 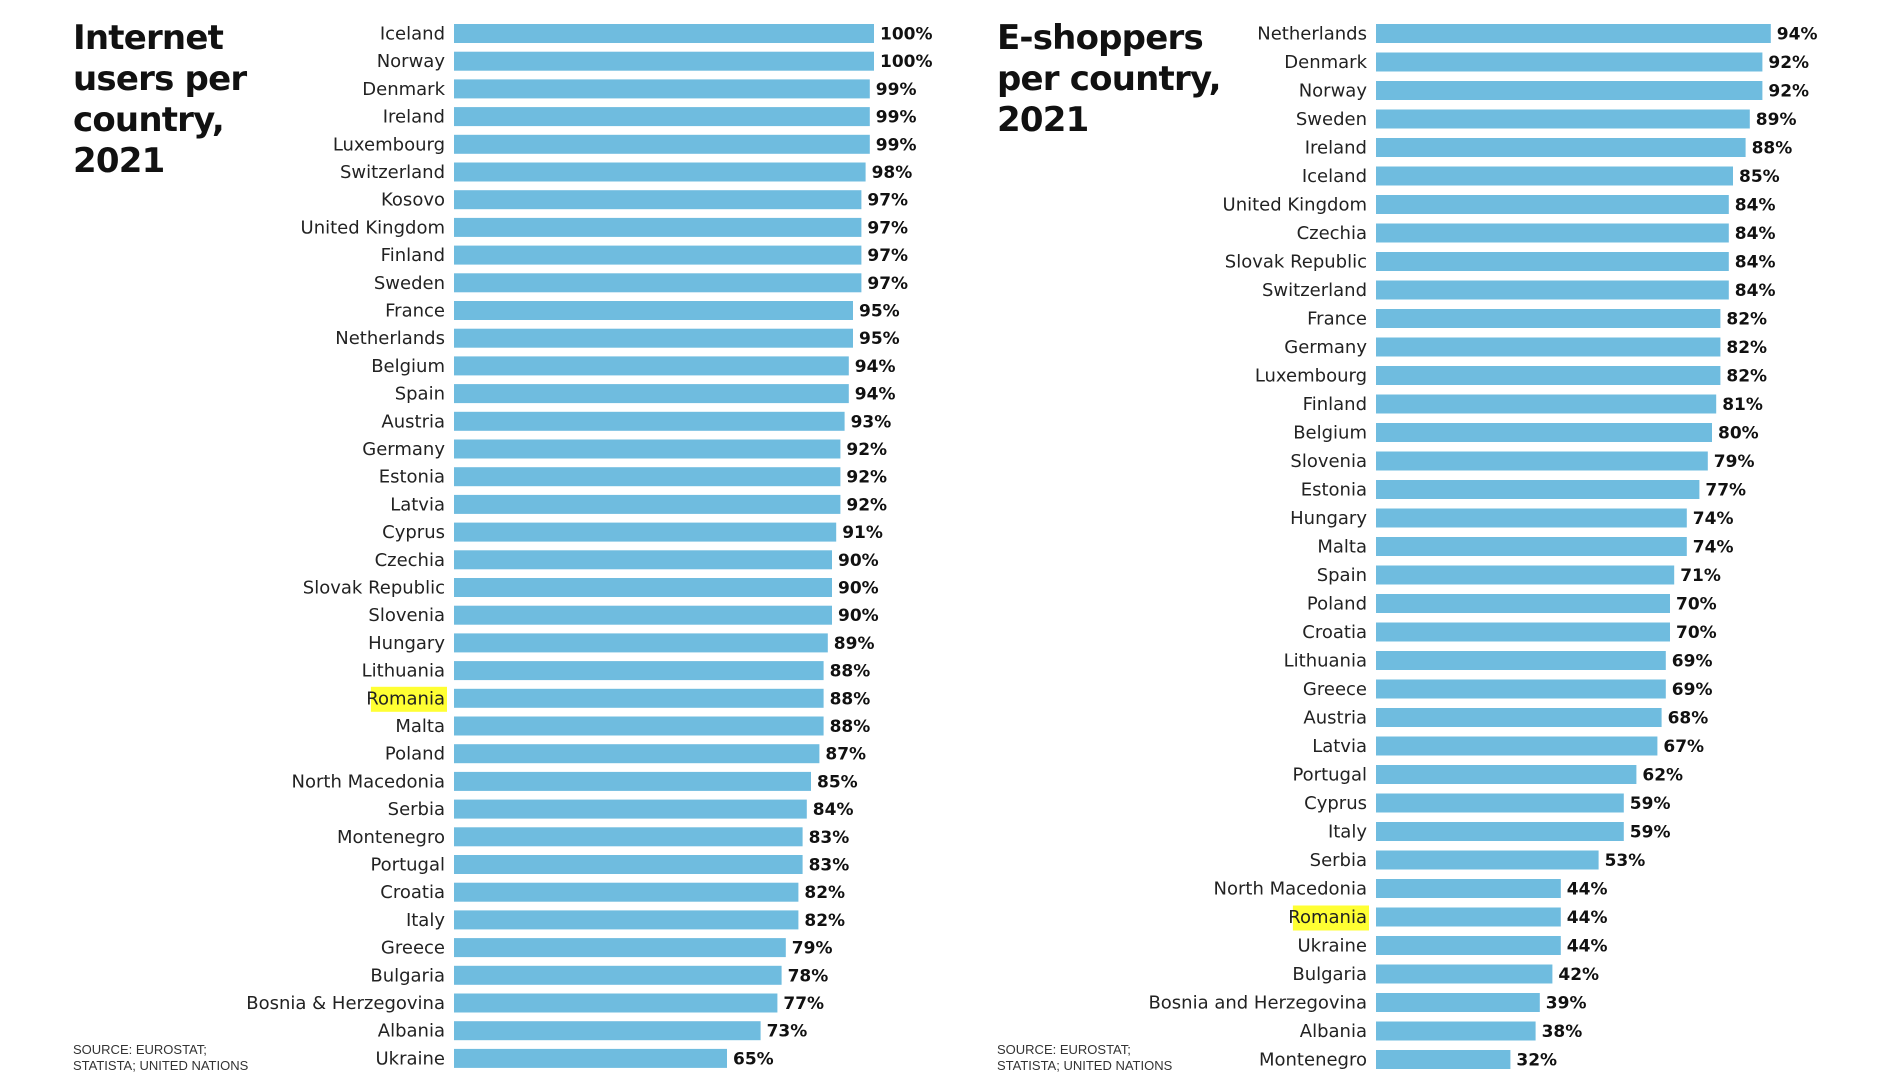 I want to click on bar-row: Poland 87%, so click(x=625, y=754).